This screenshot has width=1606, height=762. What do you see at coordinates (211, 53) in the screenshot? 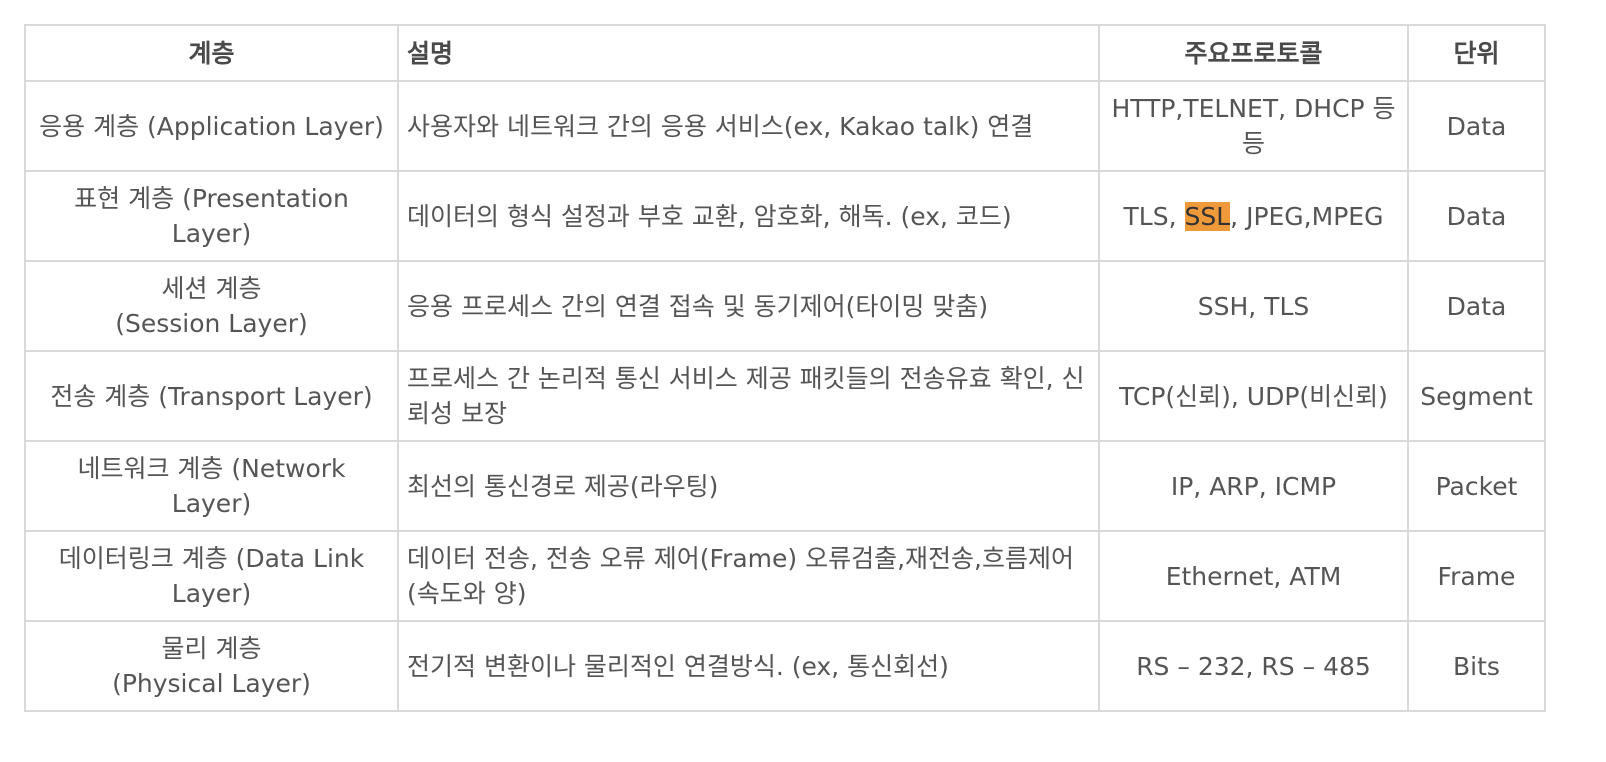
I see `header-layer: 계층` at bounding box center [211, 53].